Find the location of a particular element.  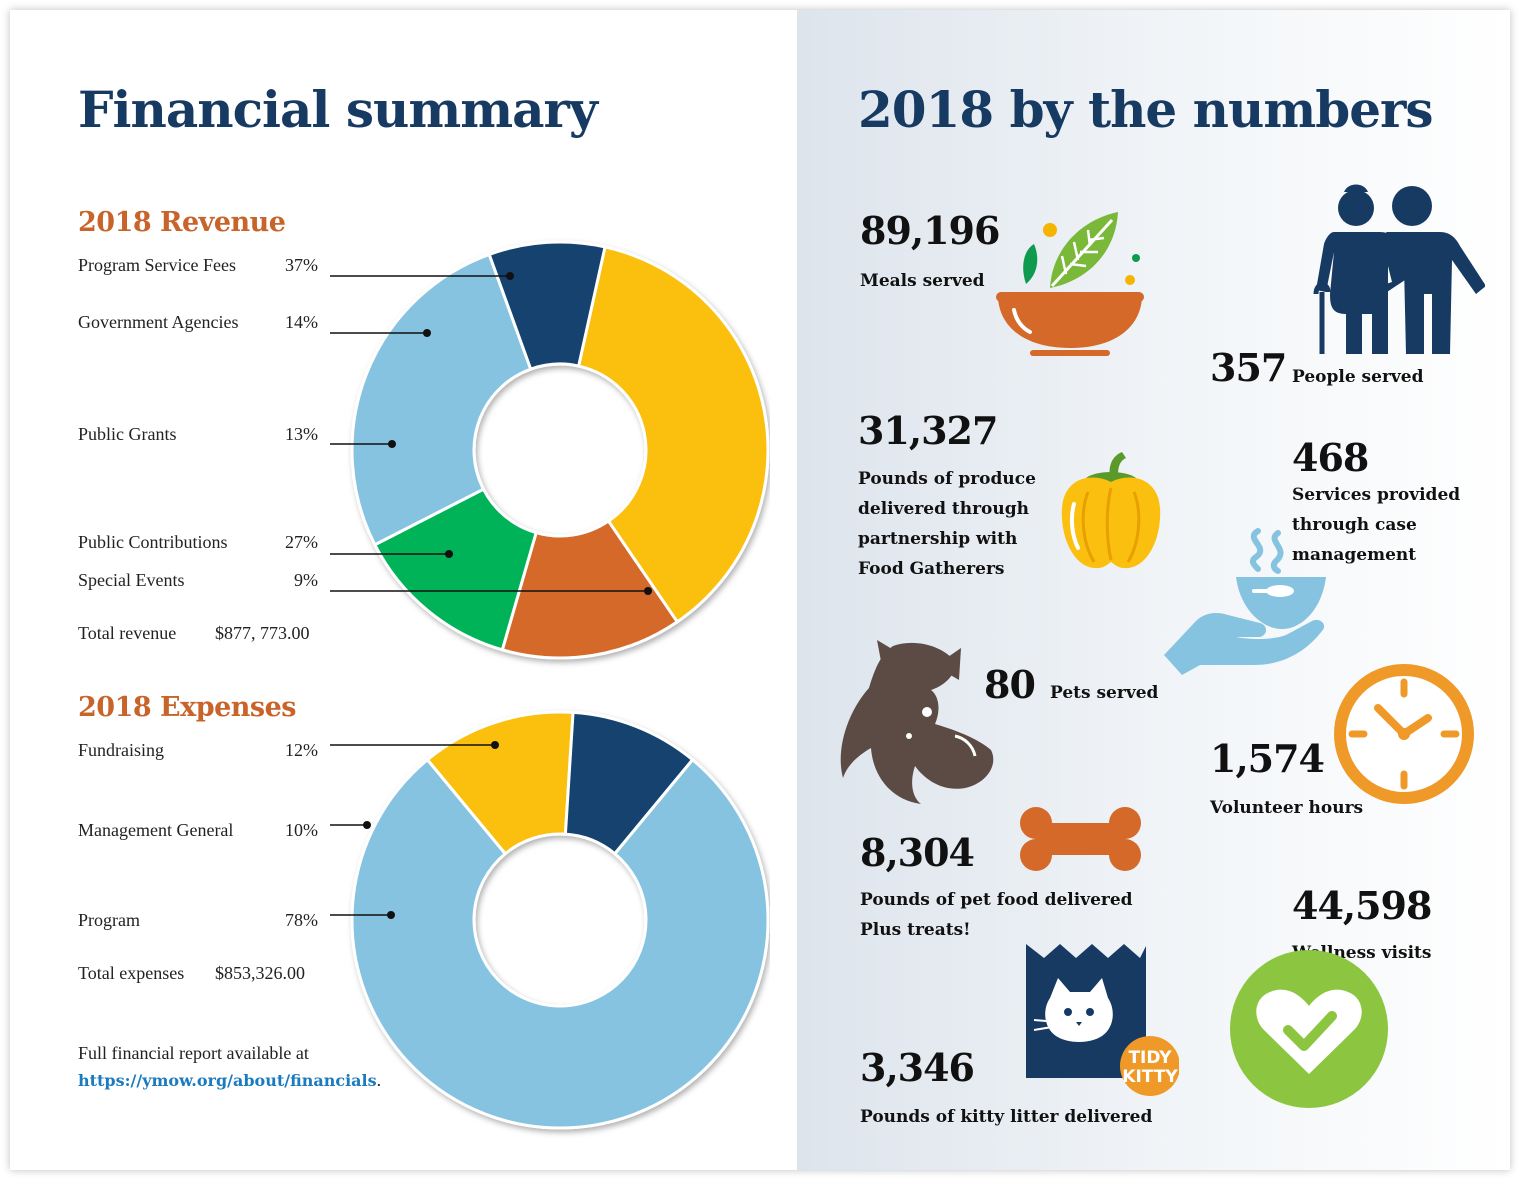

litter-label: Pounds of kitty litter delivered is located at coordinates (1006, 1117).